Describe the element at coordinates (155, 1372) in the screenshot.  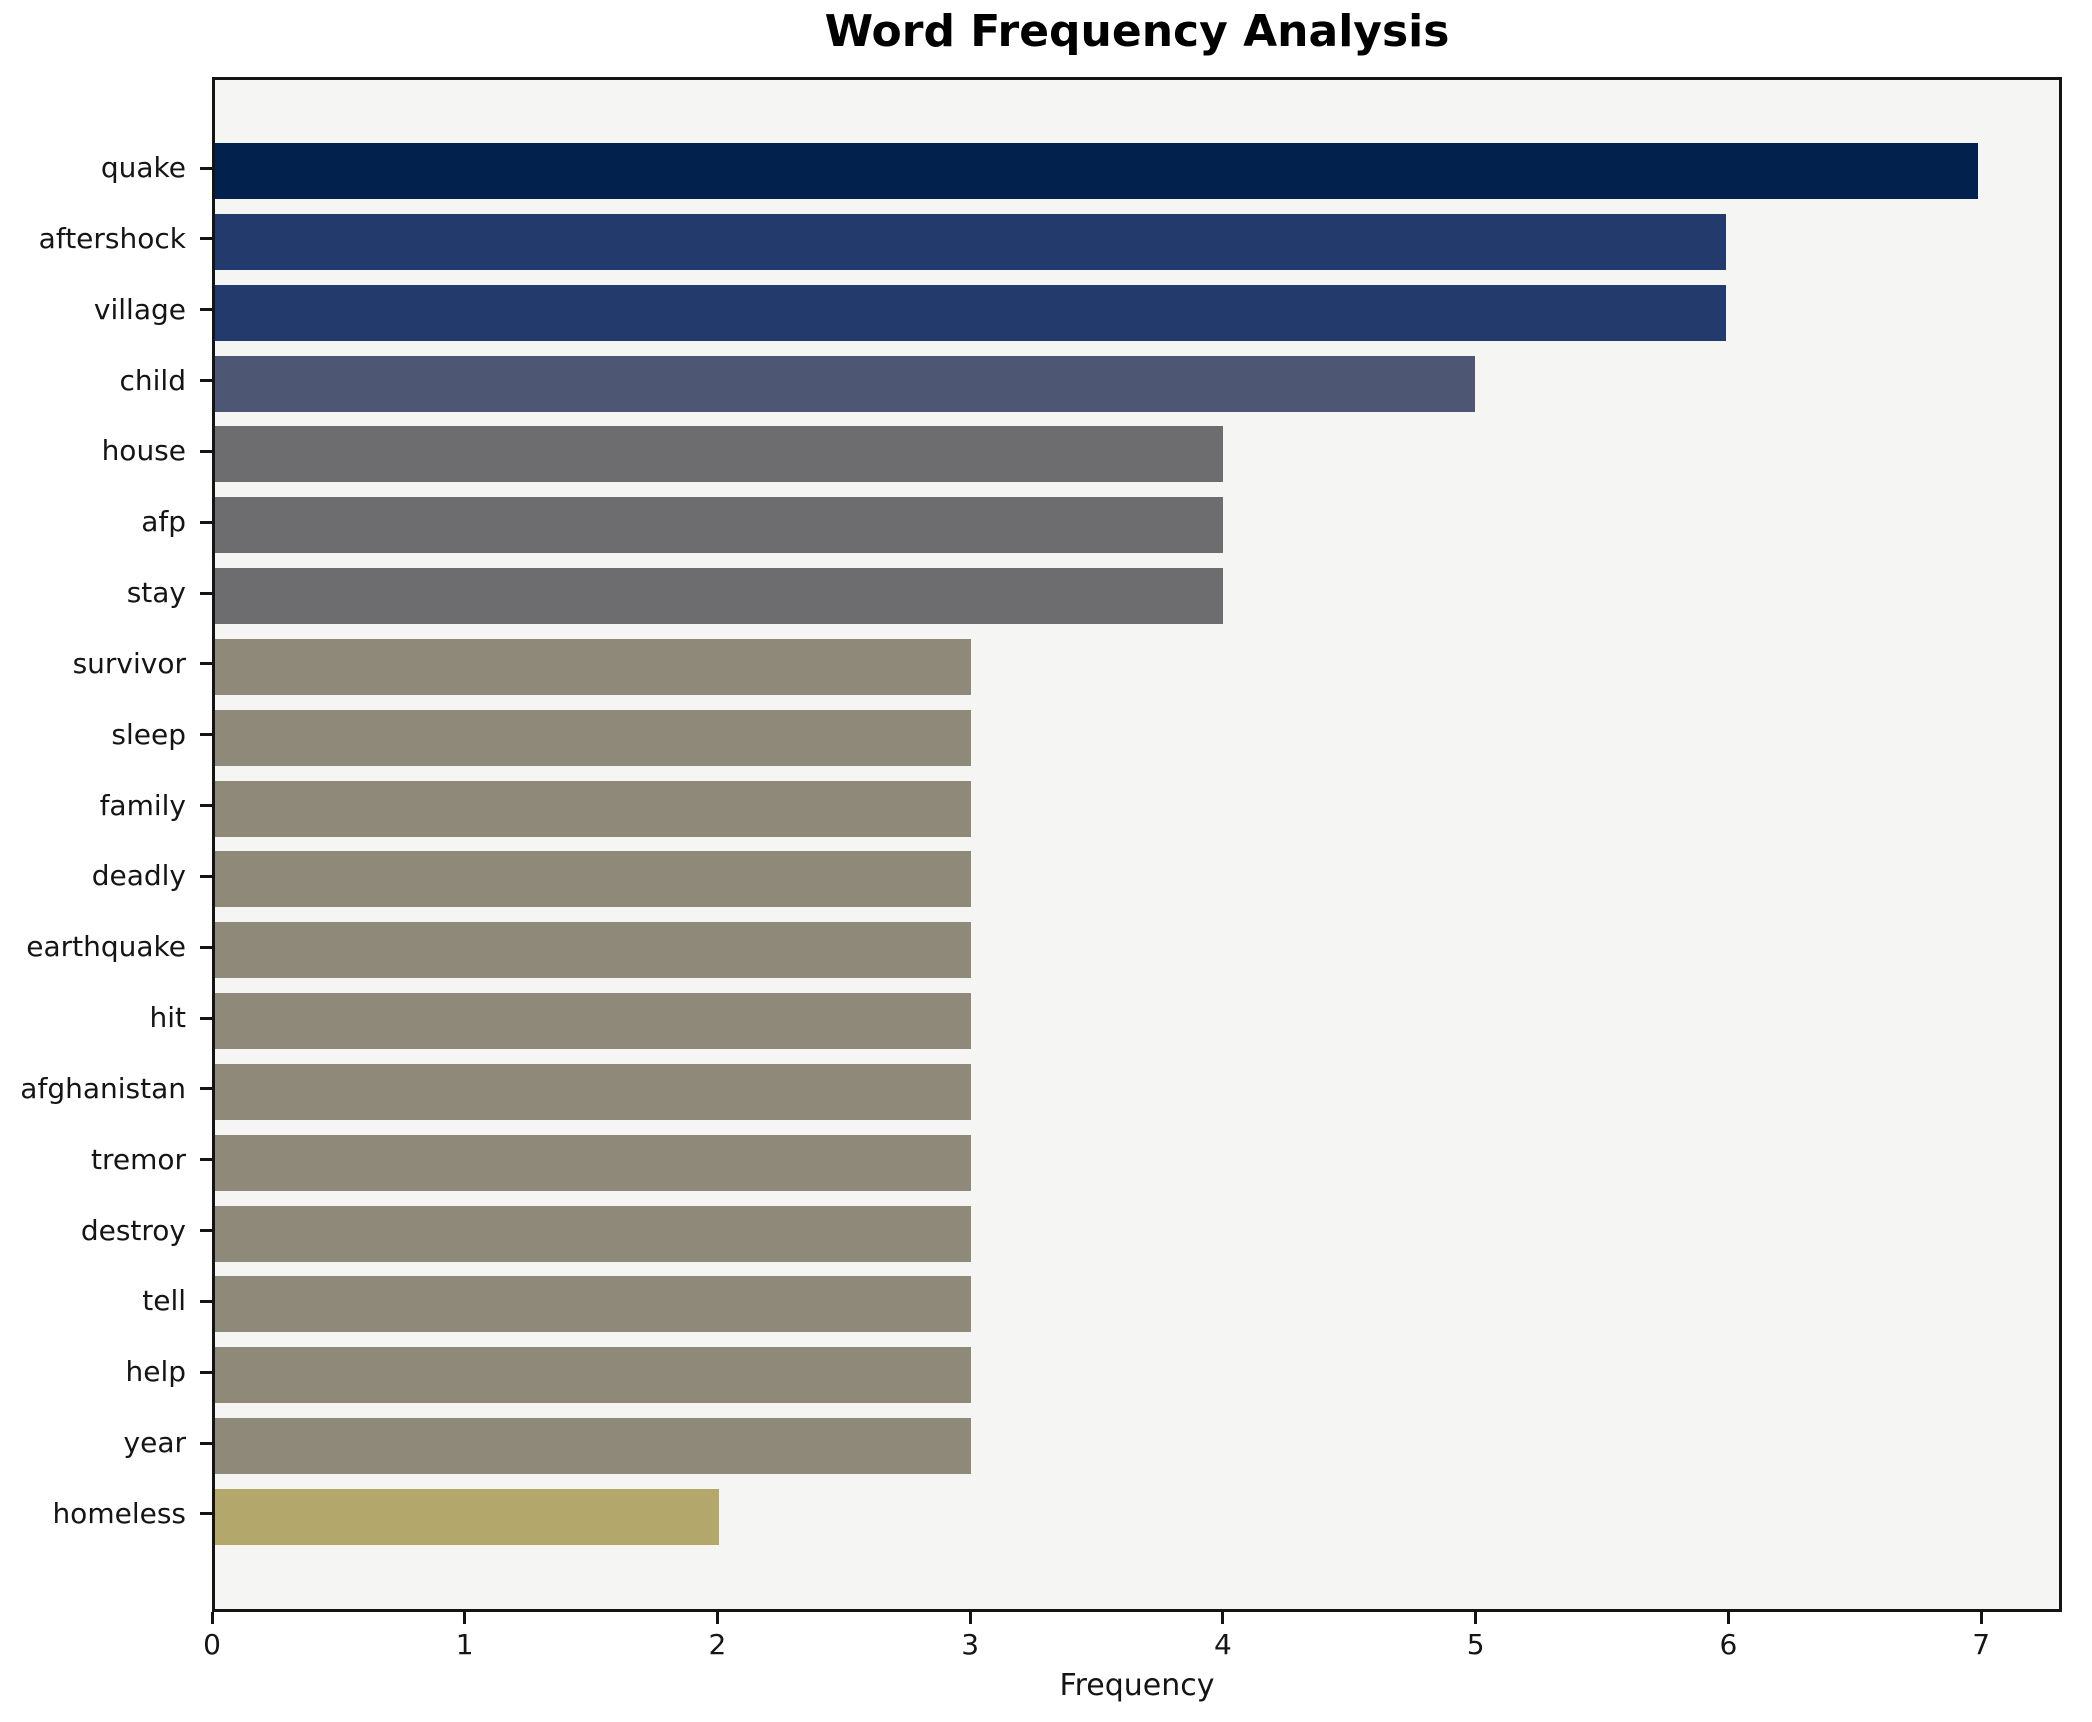
I see `y-label-help: help` at that location.